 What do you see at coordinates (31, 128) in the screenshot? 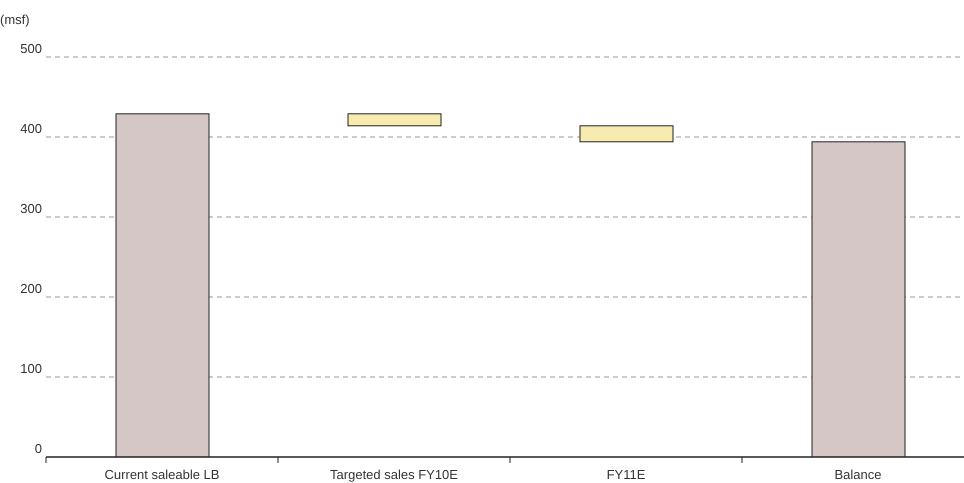
I see `y-tick-label: 400` at bounding box center [31, 128].